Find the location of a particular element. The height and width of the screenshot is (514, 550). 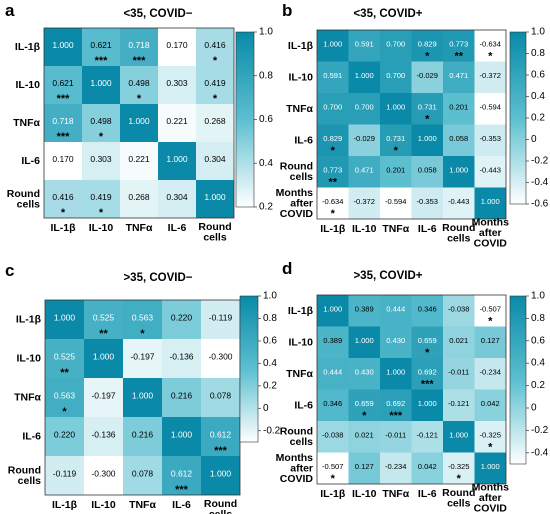

panel-title-a: <35, COVID− is located at coordinates (157, 14).